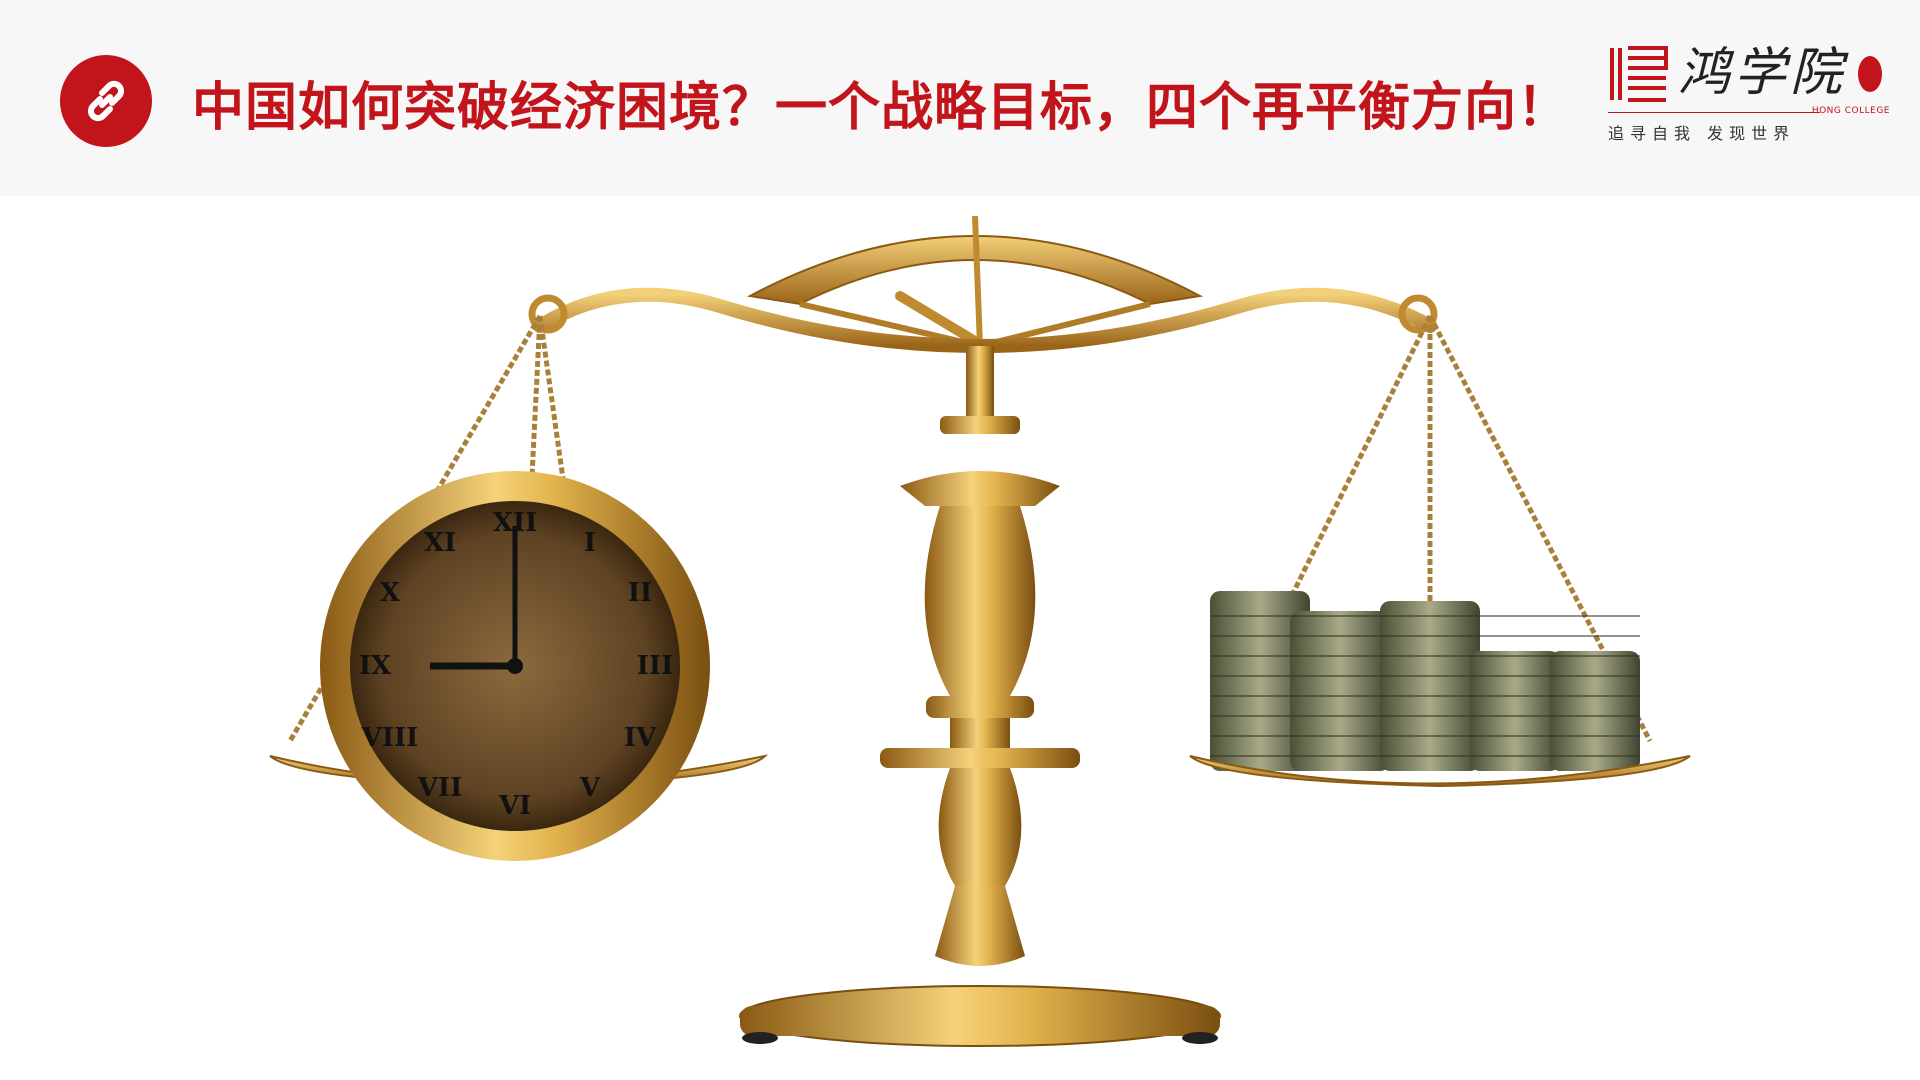 The width and height of the screenshot is (1920, 1080). I want to click on svg-text: XI, so click(440, 543).